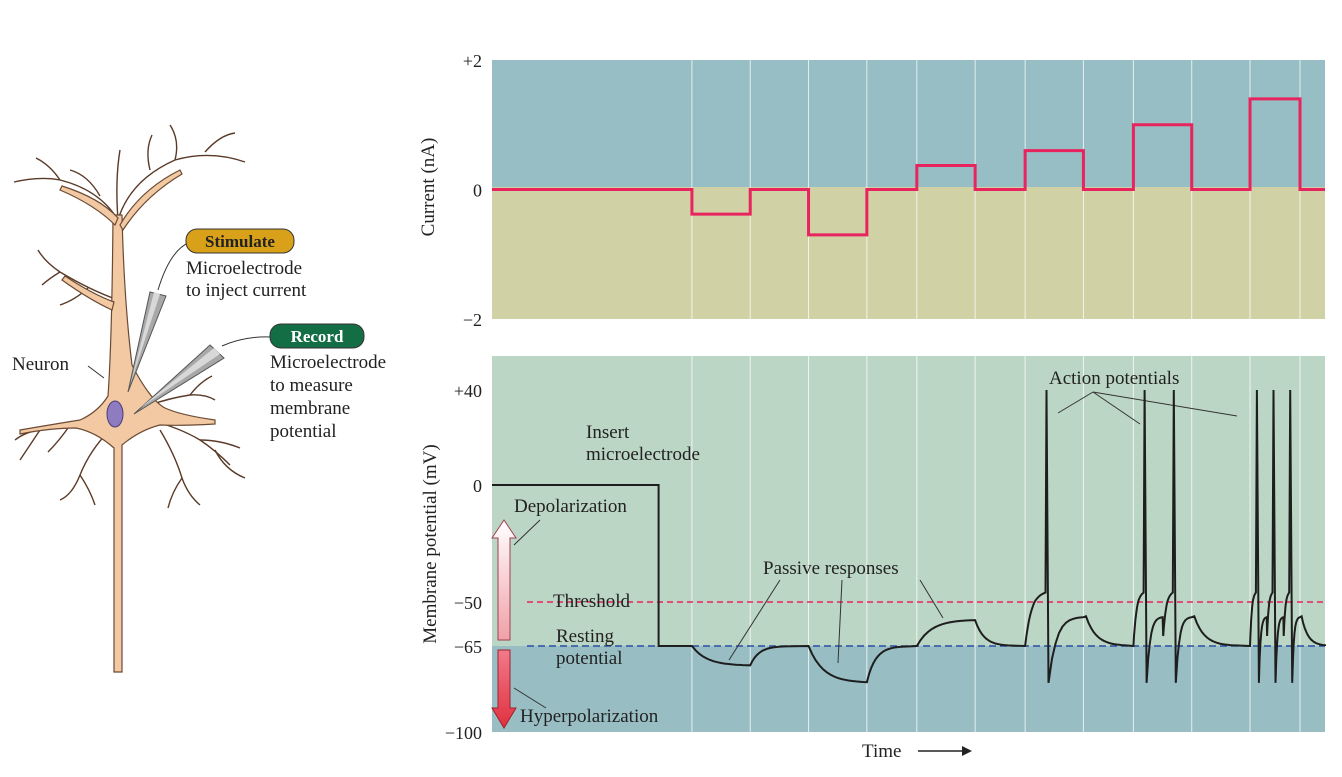 This screenshot has width=1342, height=777. What do you see at coordinates (608, 432) in the screenshot?
I see `insert-label-line1: Insert` at bounding box center [608, 432].